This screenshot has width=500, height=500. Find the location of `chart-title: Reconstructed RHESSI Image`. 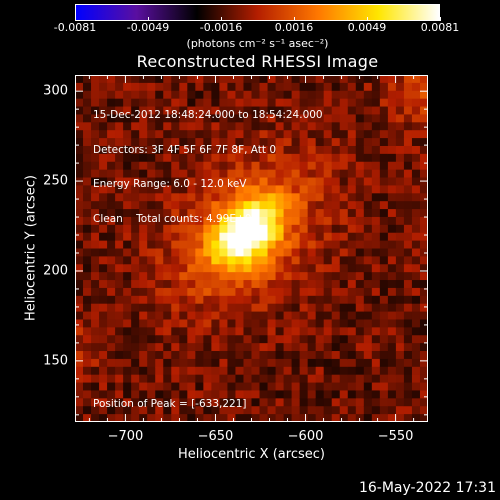

chart-title: Reconstructed RHESSI Image is located at coordinates (257, 61).